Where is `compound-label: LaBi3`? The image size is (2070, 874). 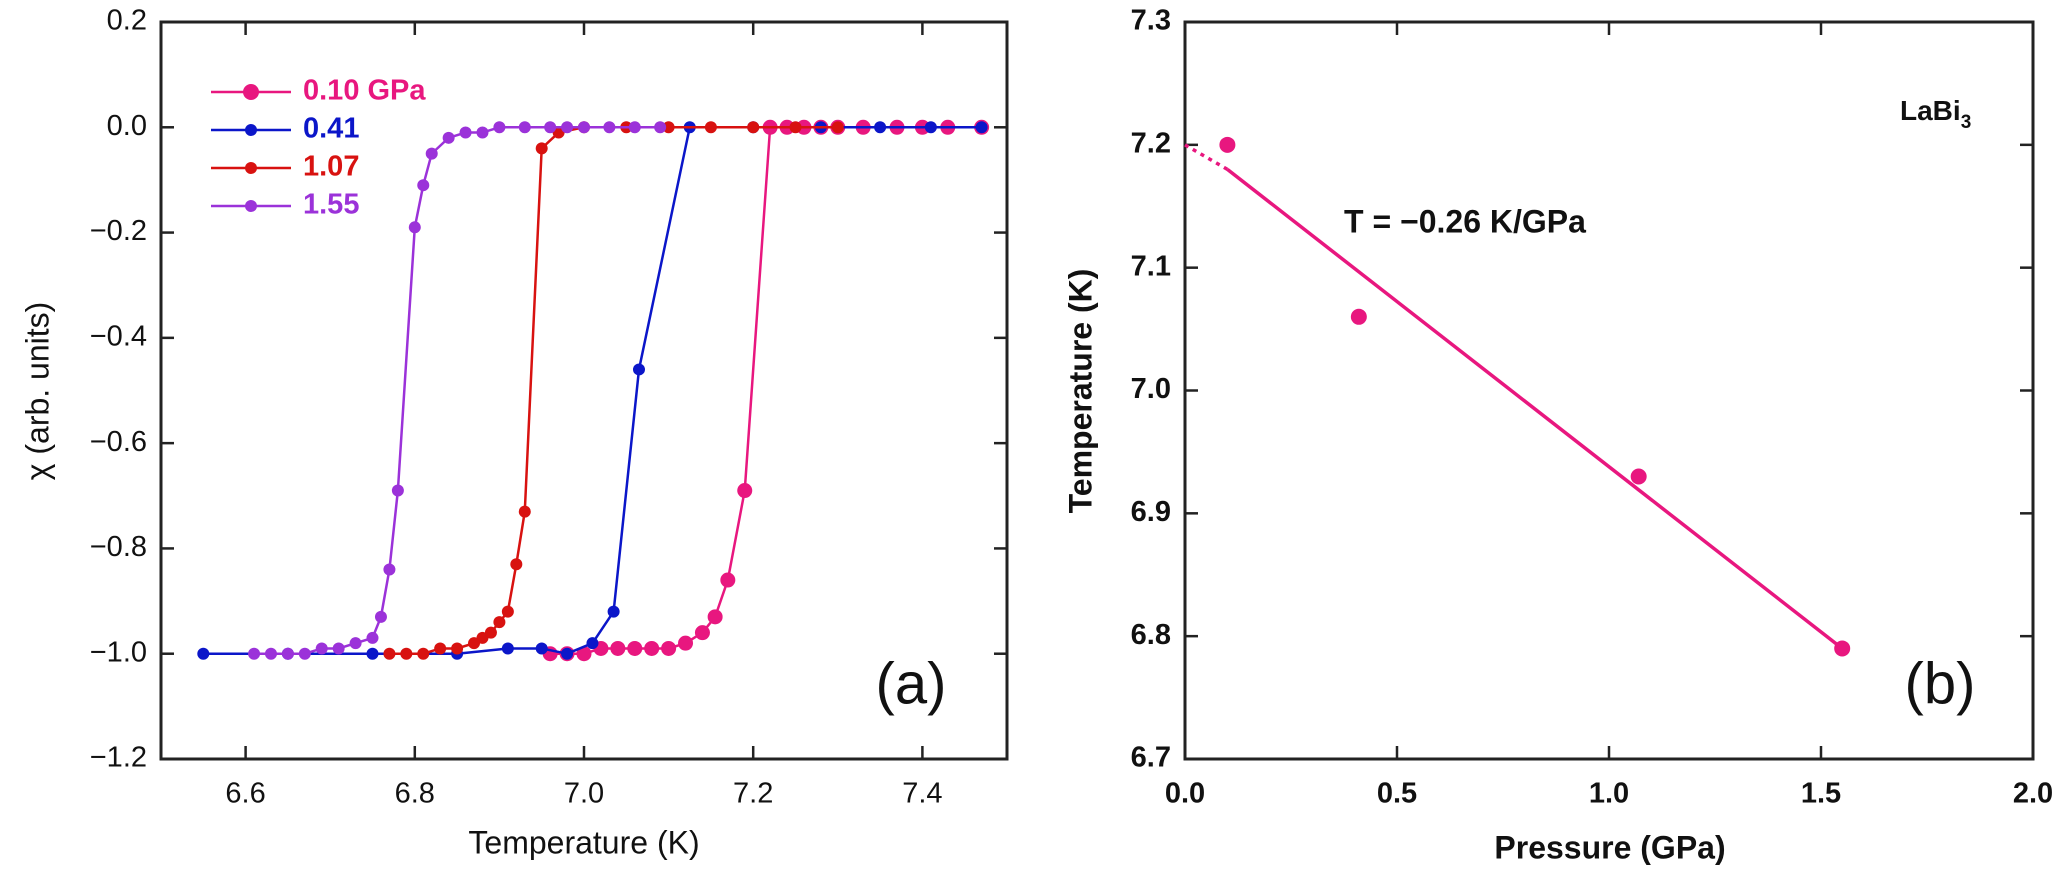 compound-label: LaBi3 is located at coordinates (1935, 114).